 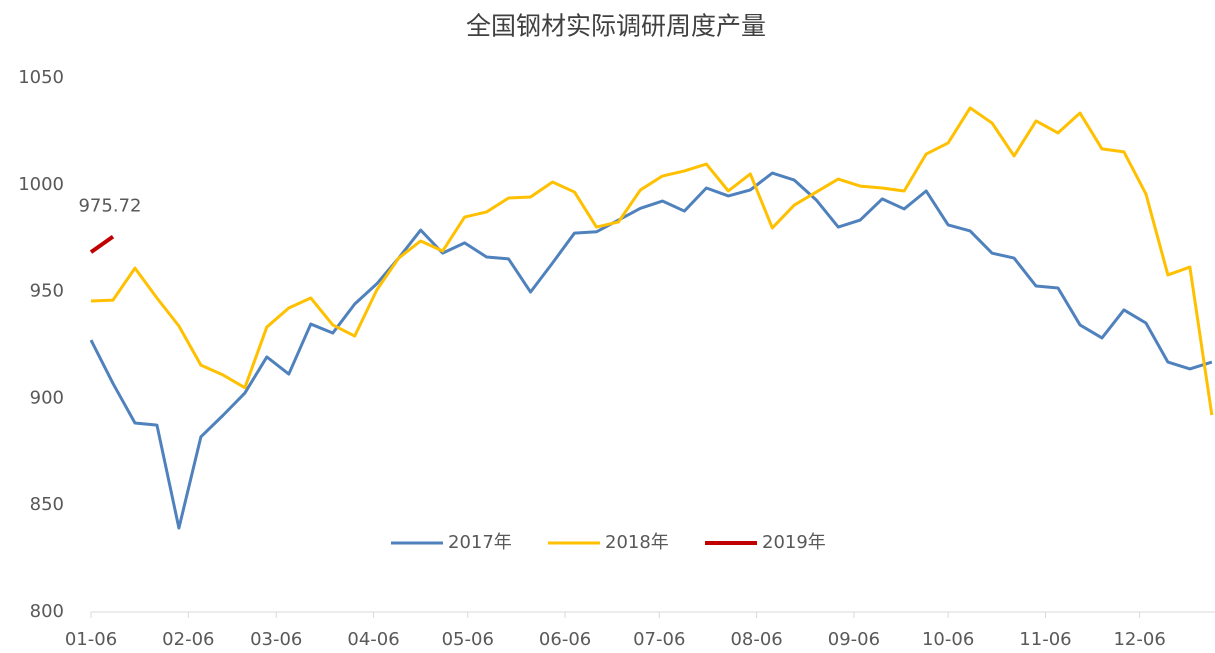 What do you see at coordinates (948, 639) in the screenshot?
I see `x-tick-label: 10-06` at bounding box center [948, 639].